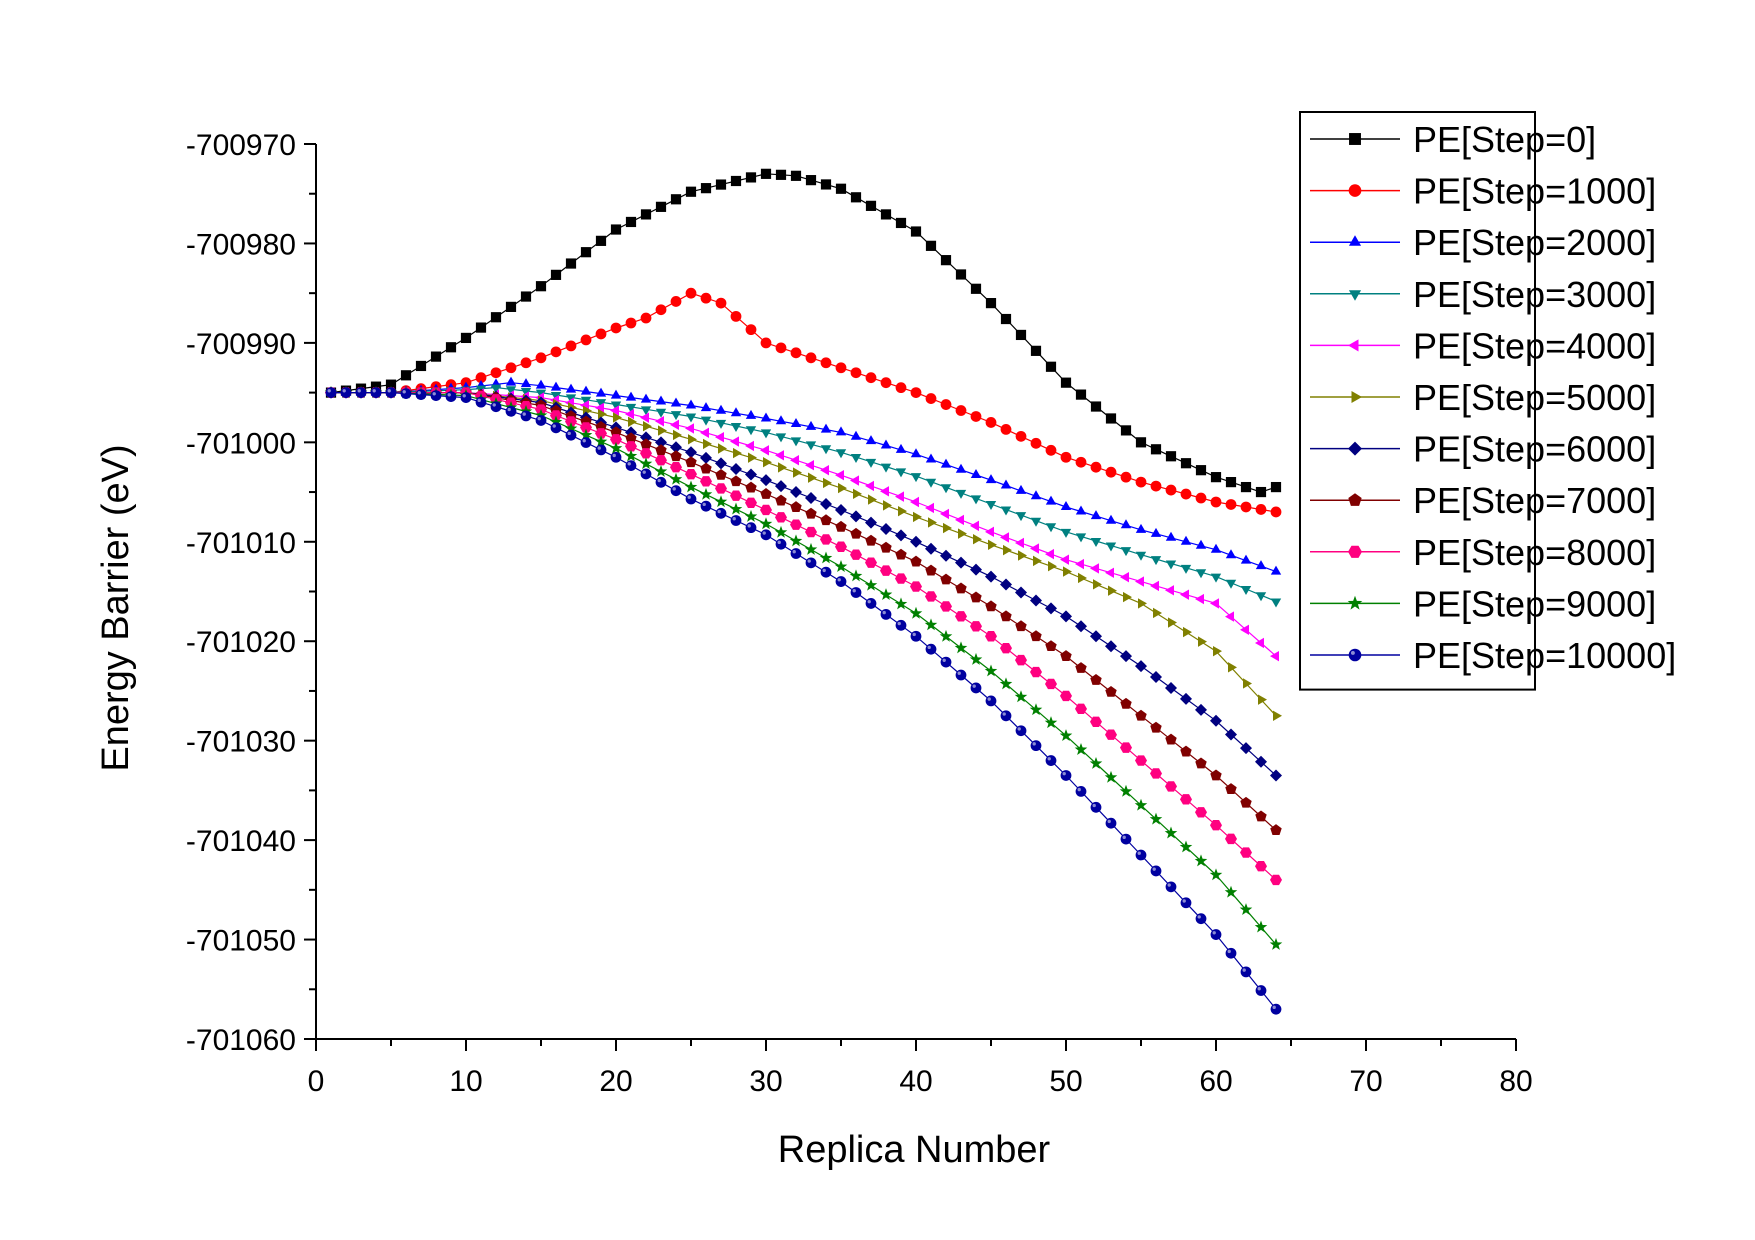 Image resolution: width=1755 pixels, height=1240 pixels. What do you see at coordinates (241, 1040) in the screenshot?
I see `y-tick-label: -701060` at bounding box center [241, 1040].